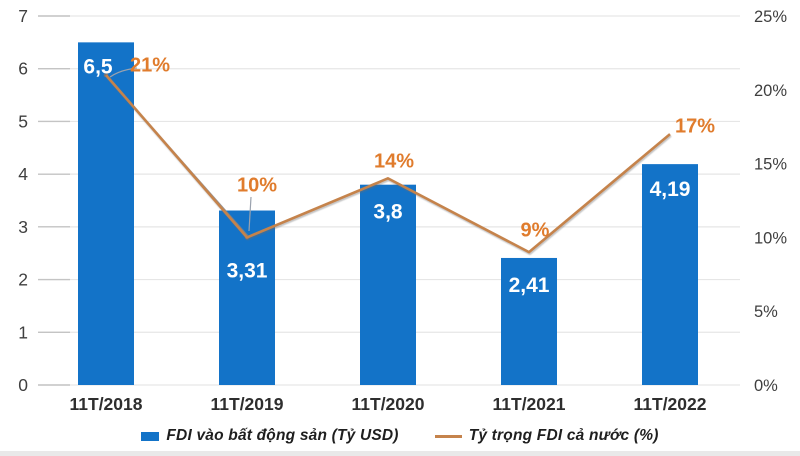 The height and width of the screenshot is (456, 800). I want to click on left-axis-tick-label: 4, so click(23, 174).